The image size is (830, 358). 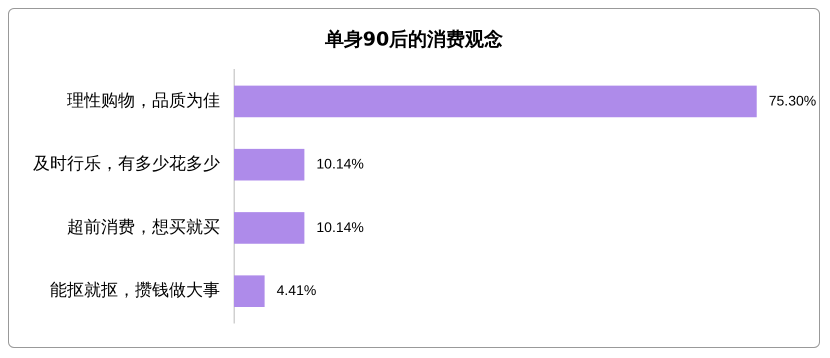 What do you see at coordinates (126, 164) in the screenshot?
I see `y-tick-label: 及时行乐，有多少花多少` at bounding box center [126, 164].